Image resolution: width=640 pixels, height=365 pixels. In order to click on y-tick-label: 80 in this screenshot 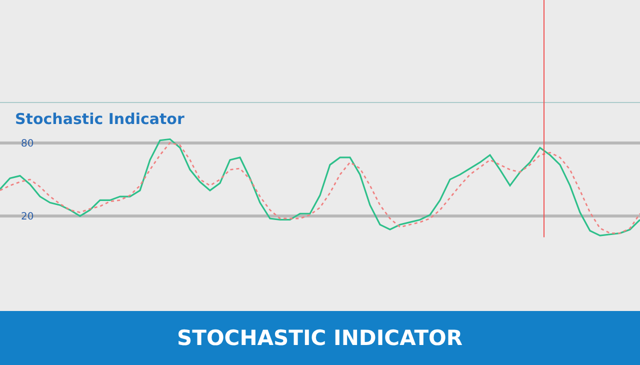, I will do `click(27, 144)`.